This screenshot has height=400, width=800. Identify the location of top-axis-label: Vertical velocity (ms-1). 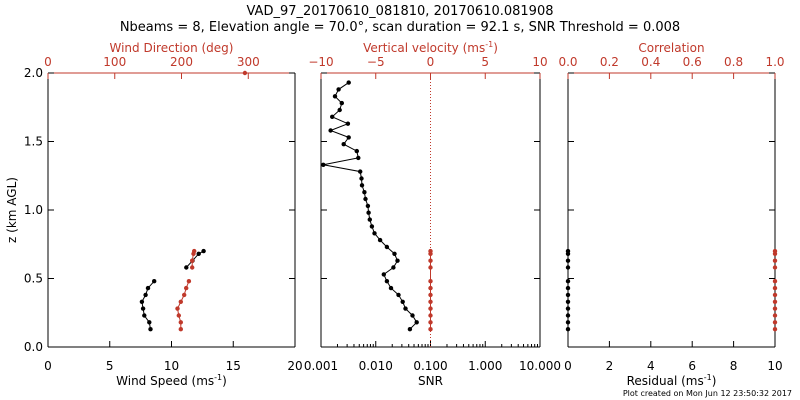
(430, 47).